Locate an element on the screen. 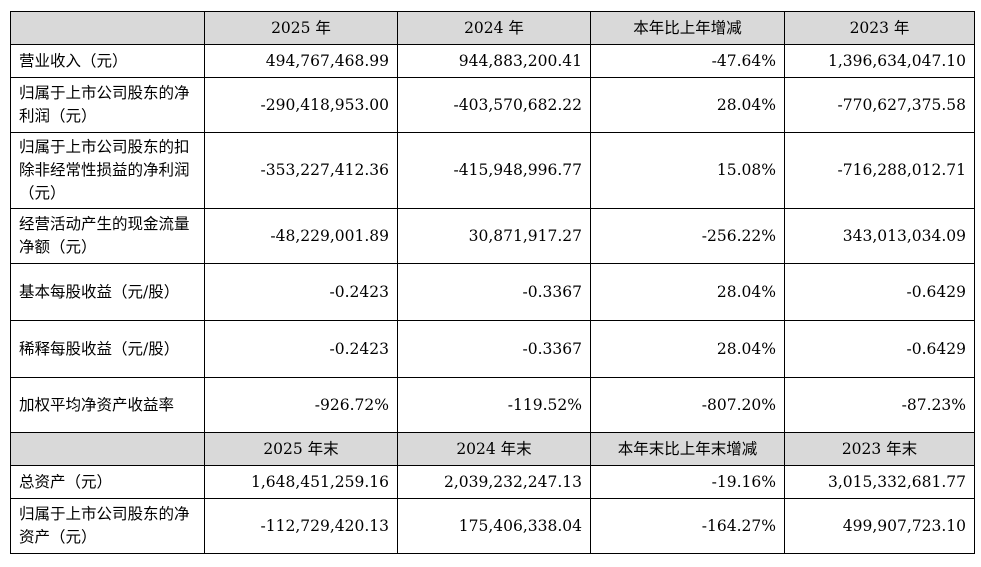 The image size is (981, 567). row-label: 基本每股收益（元/股） is located at coordinates (107, 292).